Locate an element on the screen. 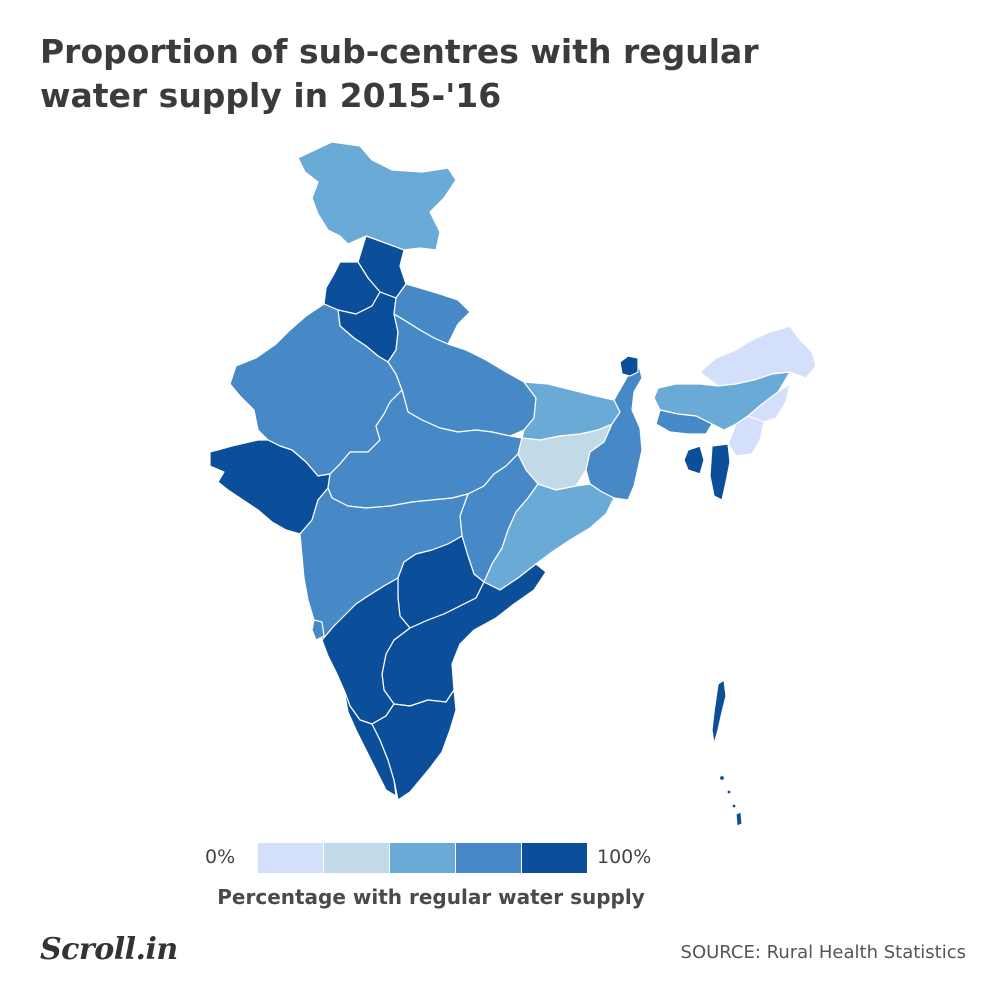 This screenshot has height=1000, width=1000. legend-min-label: 0% is located at coordinates (220, 857).